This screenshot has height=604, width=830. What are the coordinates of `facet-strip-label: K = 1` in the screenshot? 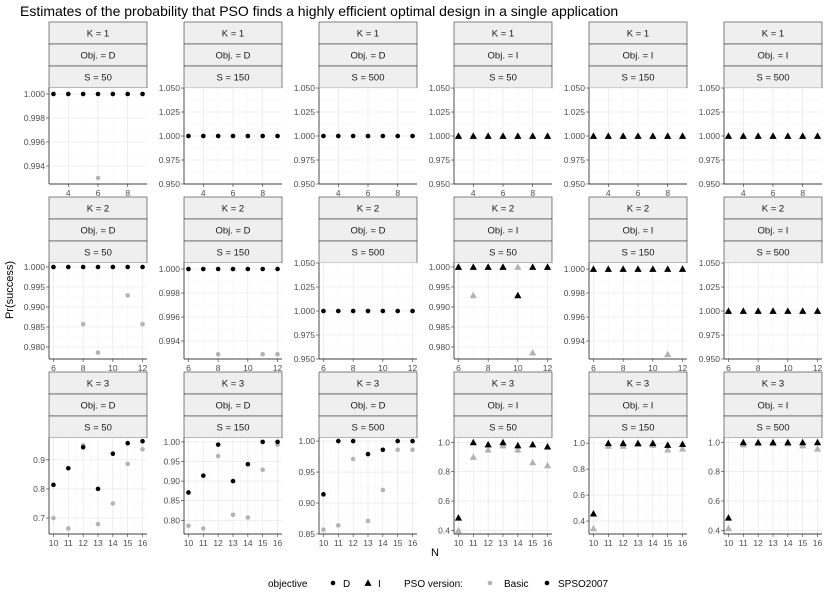 It's located at (233, 34).